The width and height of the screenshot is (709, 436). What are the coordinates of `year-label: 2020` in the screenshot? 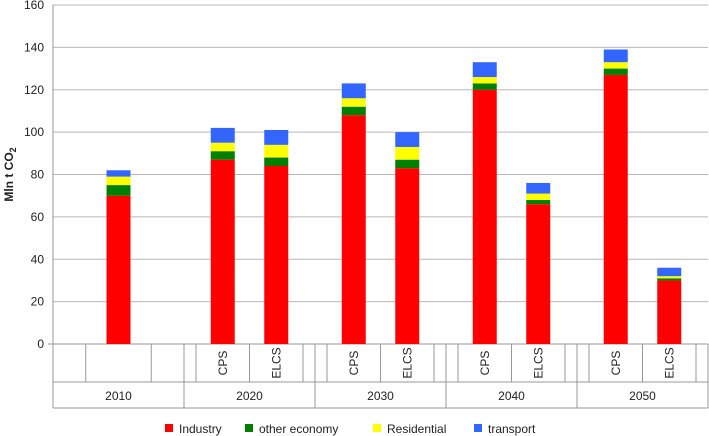 It's located at (249, 396).